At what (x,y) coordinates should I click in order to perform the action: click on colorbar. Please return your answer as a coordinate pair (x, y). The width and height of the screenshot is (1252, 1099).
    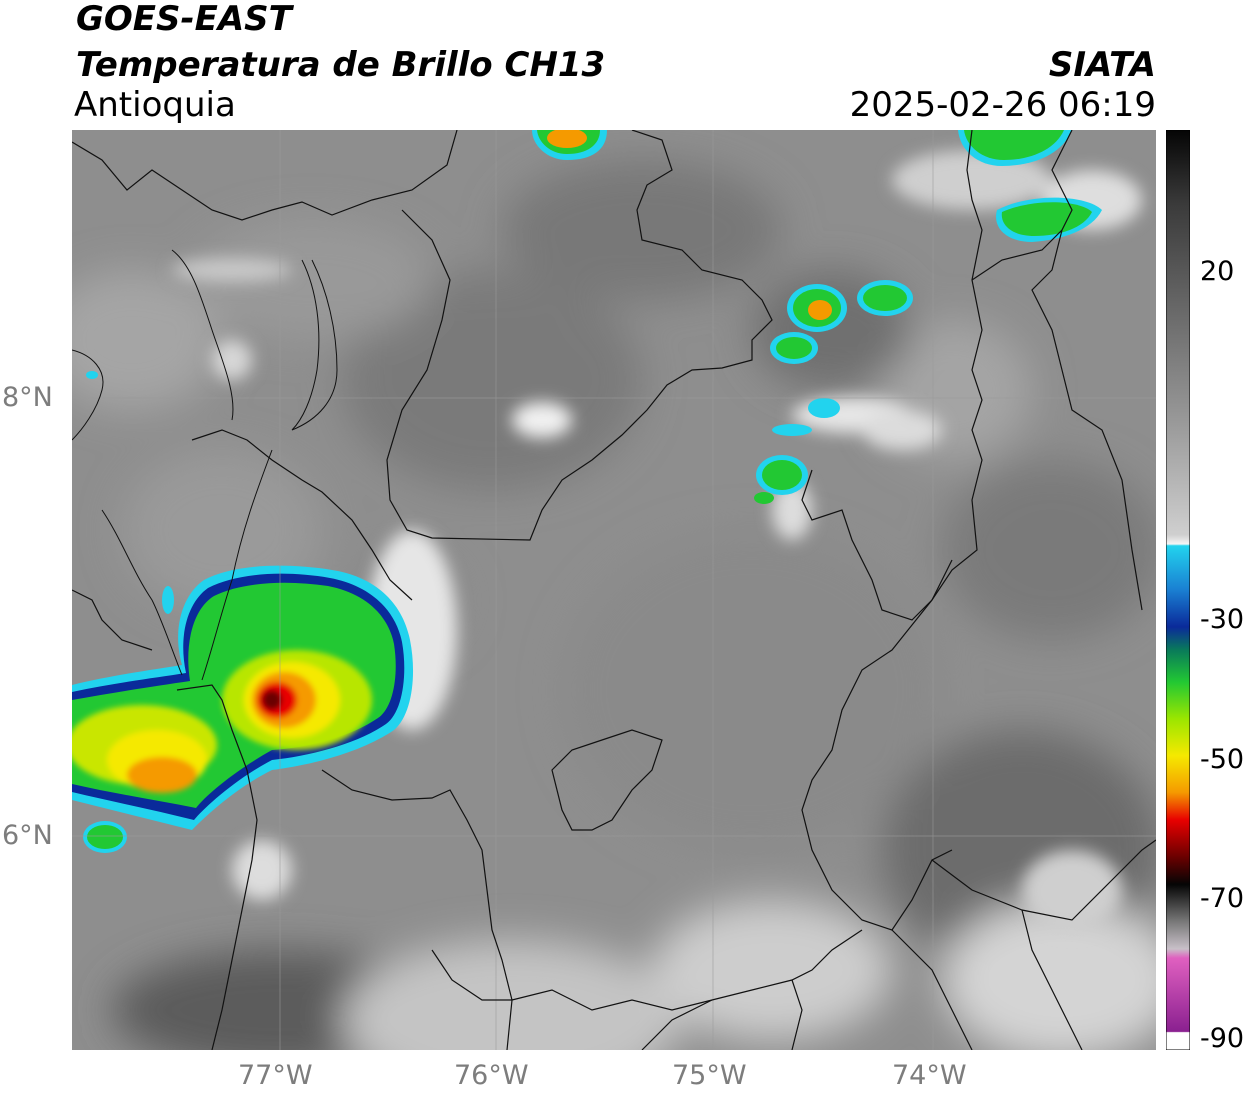
    Looking at the image, I should click on (1178, 590).